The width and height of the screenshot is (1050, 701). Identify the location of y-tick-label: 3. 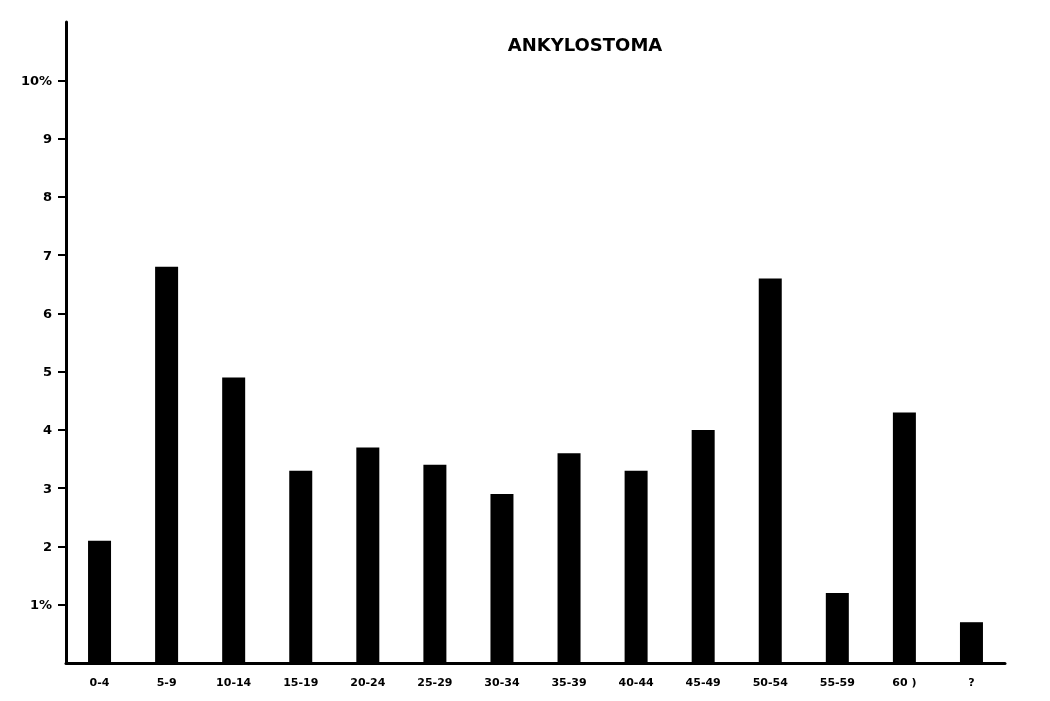
(47, 488).